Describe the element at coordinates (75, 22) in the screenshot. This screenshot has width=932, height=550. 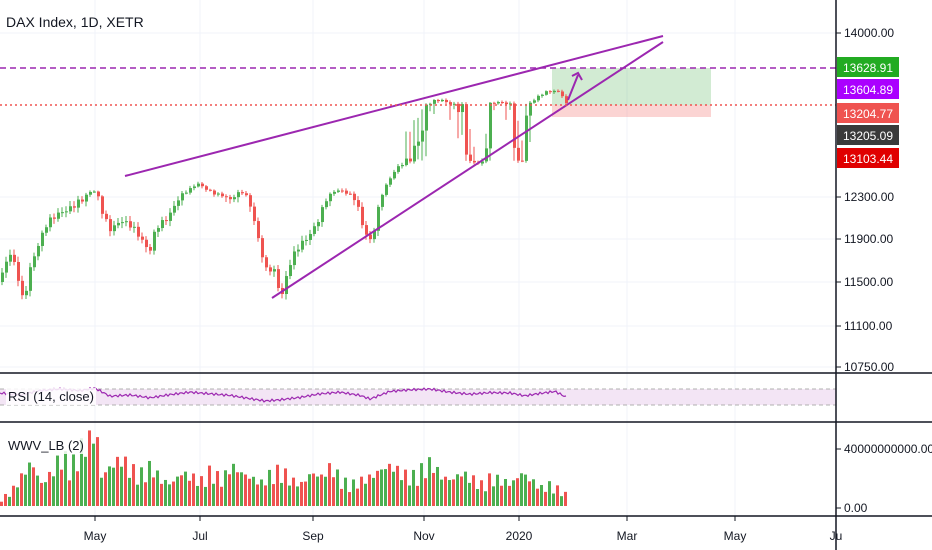
I see `chart-title: DAX Index, 1D, XETR` at that location.